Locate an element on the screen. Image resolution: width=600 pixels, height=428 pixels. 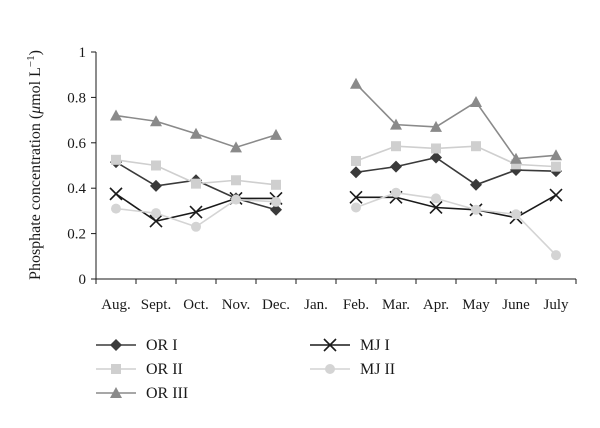
series-line-or-i is located at coordinates (456, 171).